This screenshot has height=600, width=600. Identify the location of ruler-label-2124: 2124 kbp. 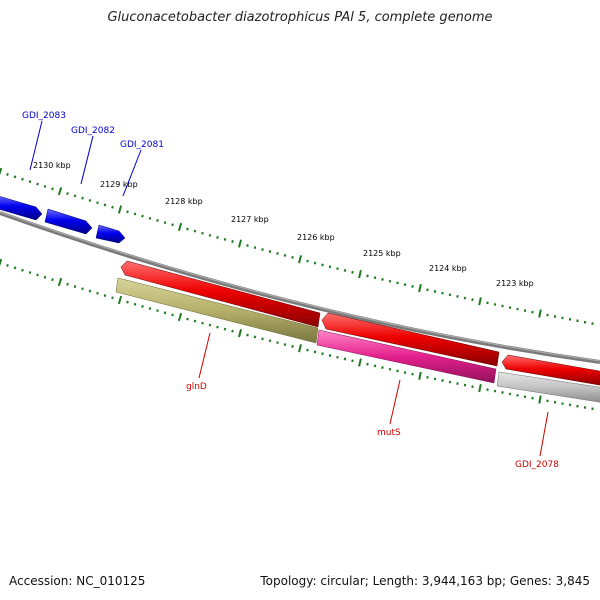
(448, 268).